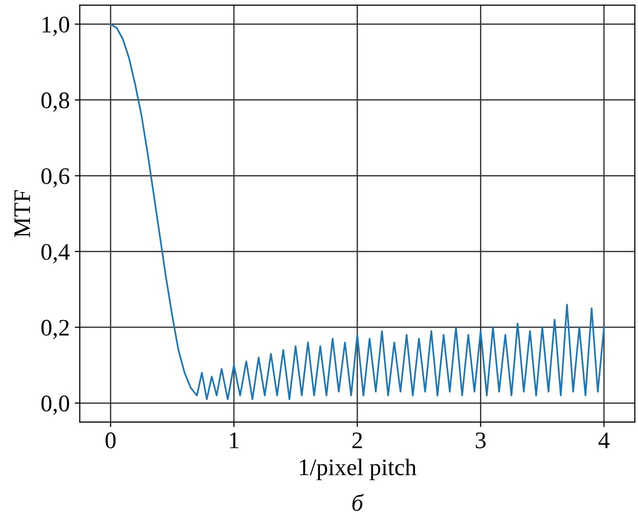 The width and height of the screenshot is (638, 521). I want to click on y-tick-label: 0,2, so click(55, 330).